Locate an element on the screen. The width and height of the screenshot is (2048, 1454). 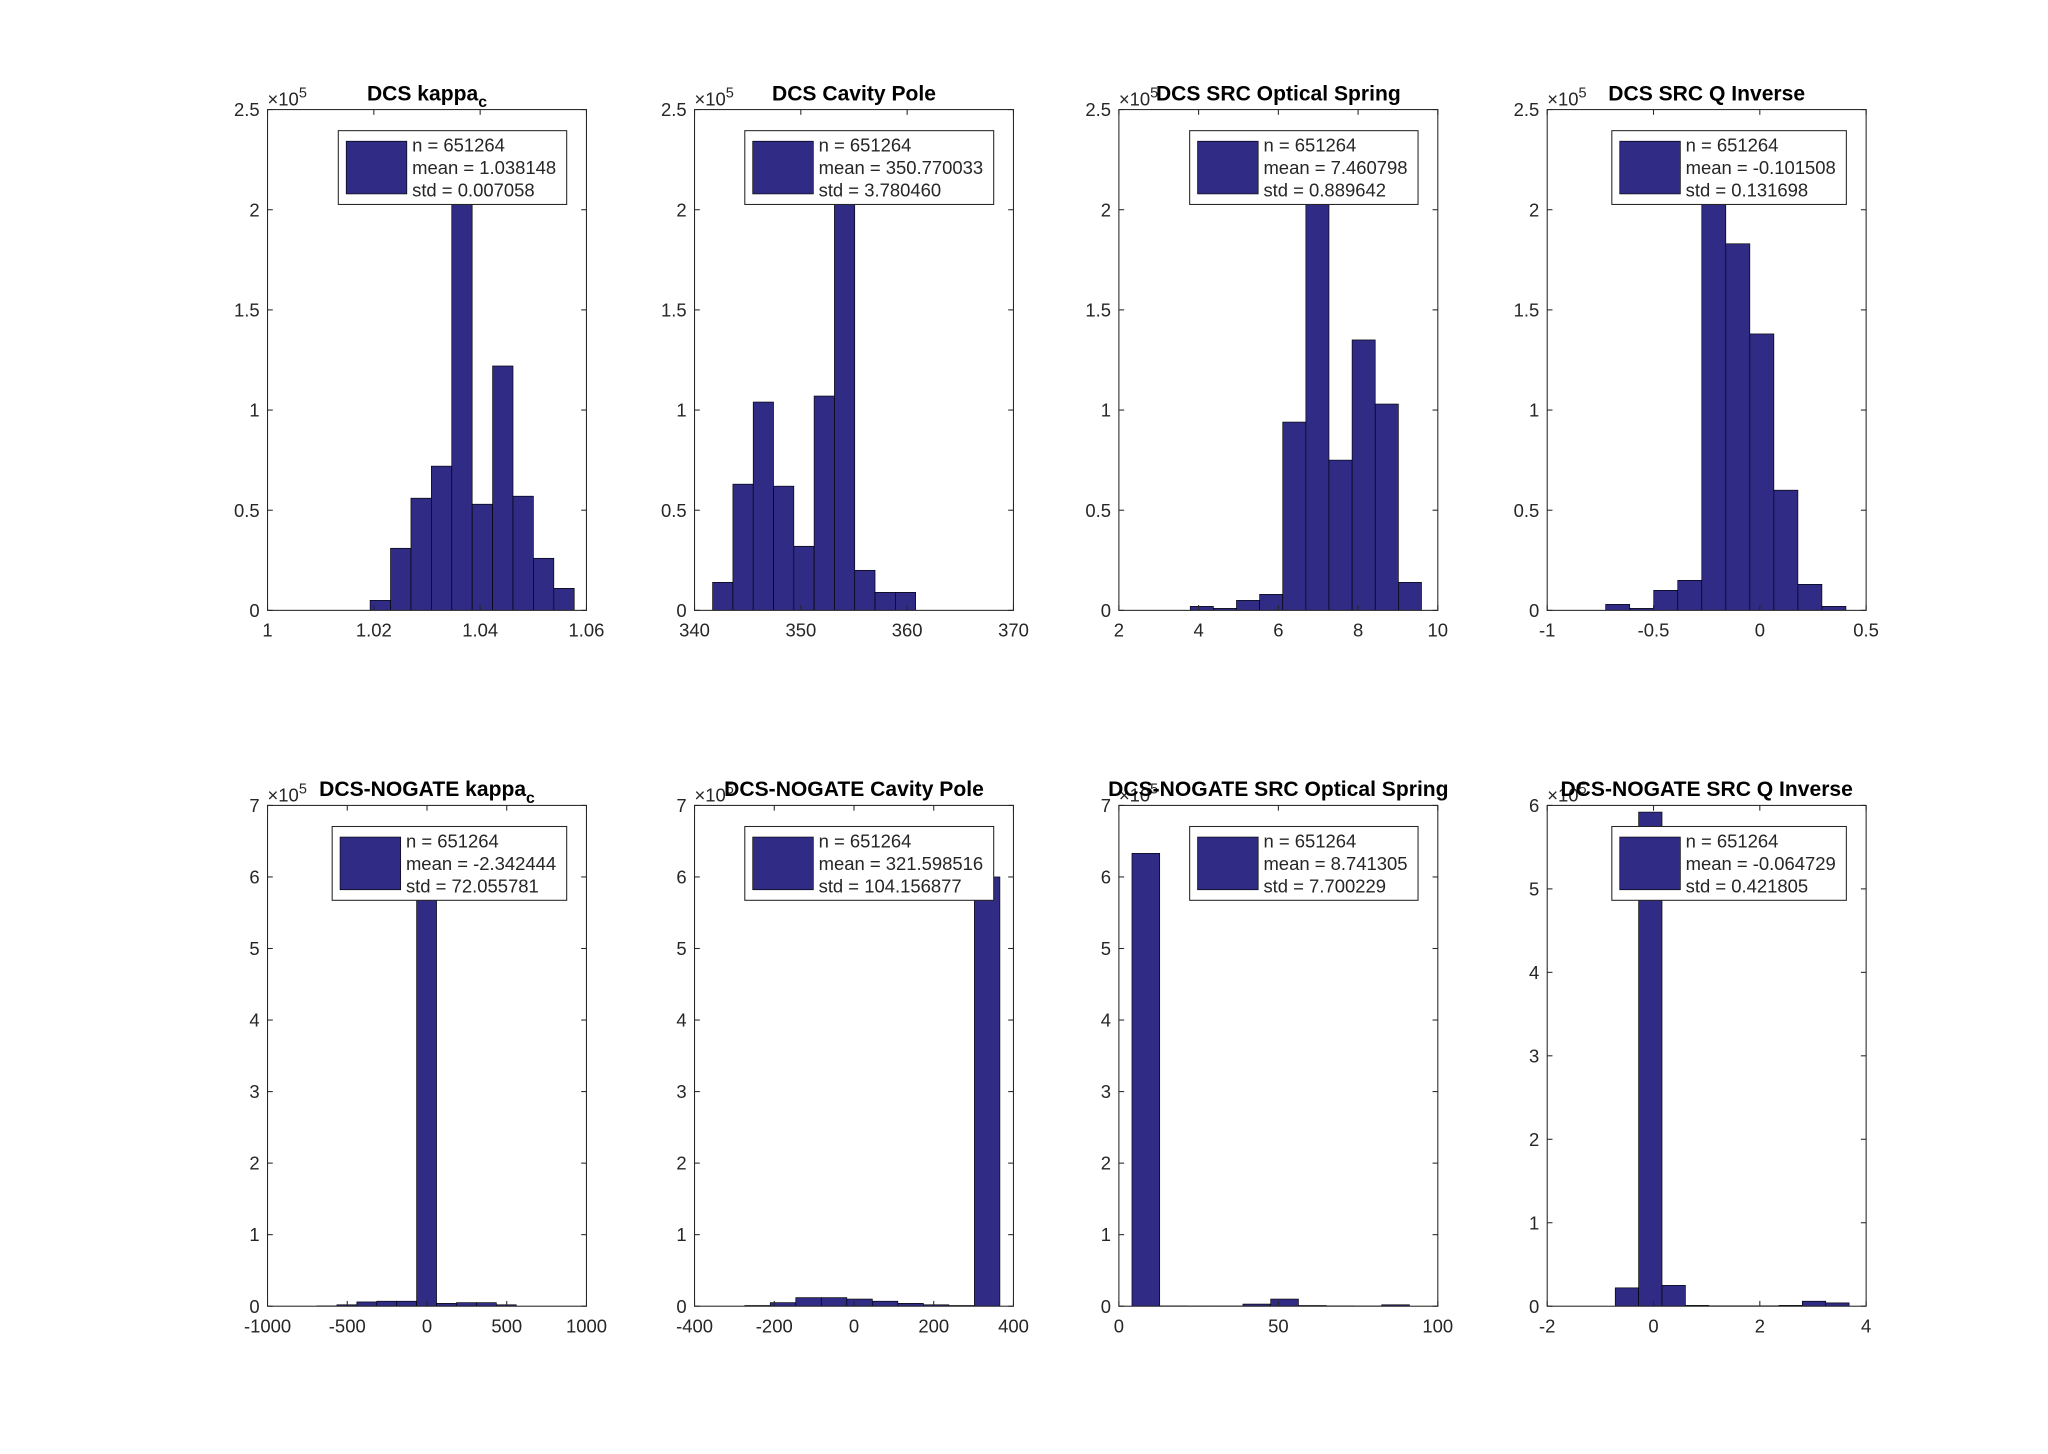
title-text: DCS kappa is located at coordinates (423, 93).